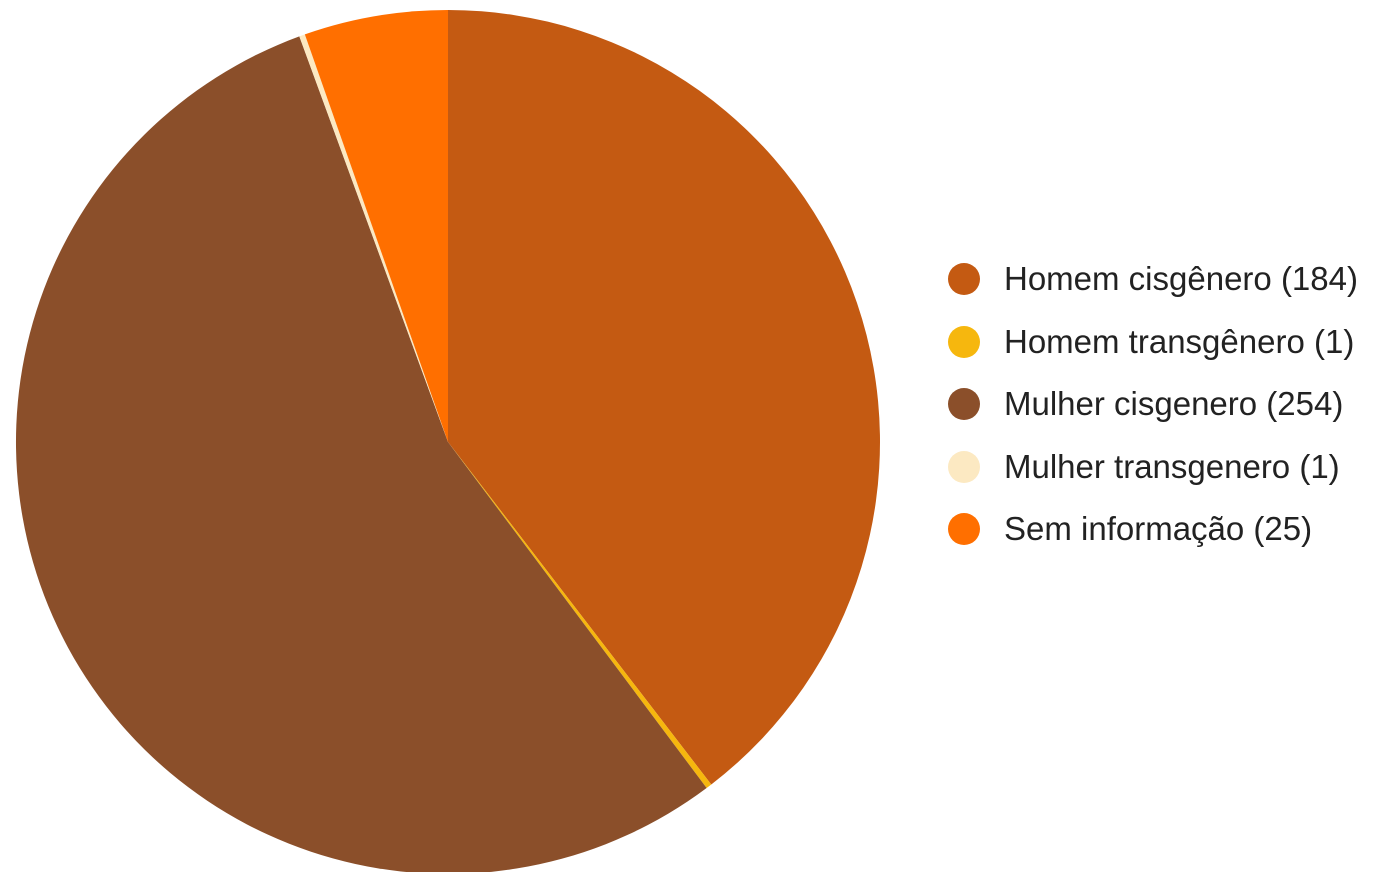 The width and height of the screenshot is (1399, 872). I want to click on legend-label-mulher-cisgenero: Mulher cisgenero (254), so click(1174, 404).